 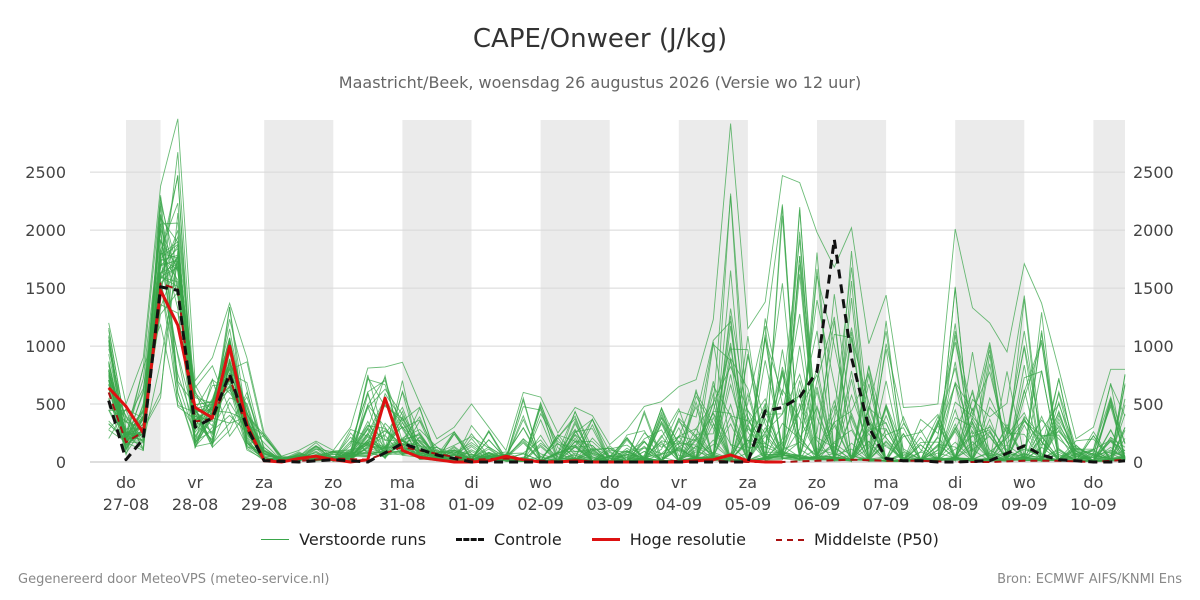 I want to click on x-tick-date-9: 05-09, so click(x=748, y=504).